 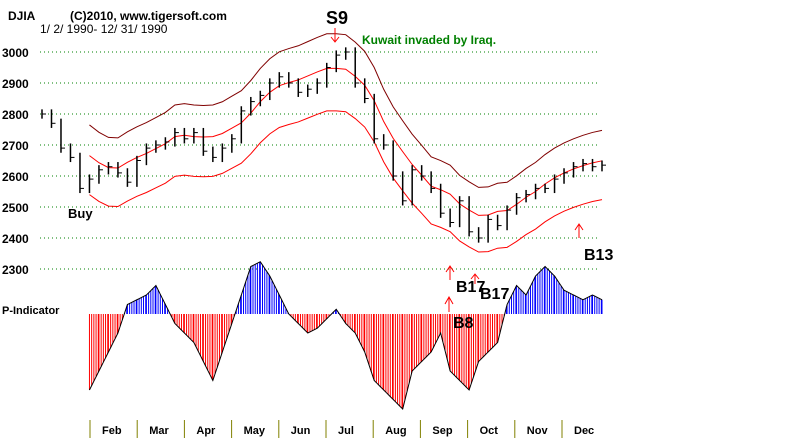 What do you see at coordinates (598, 255) in the screenshot?
I see `b13-label: B13` at bounding box center [598, 255].